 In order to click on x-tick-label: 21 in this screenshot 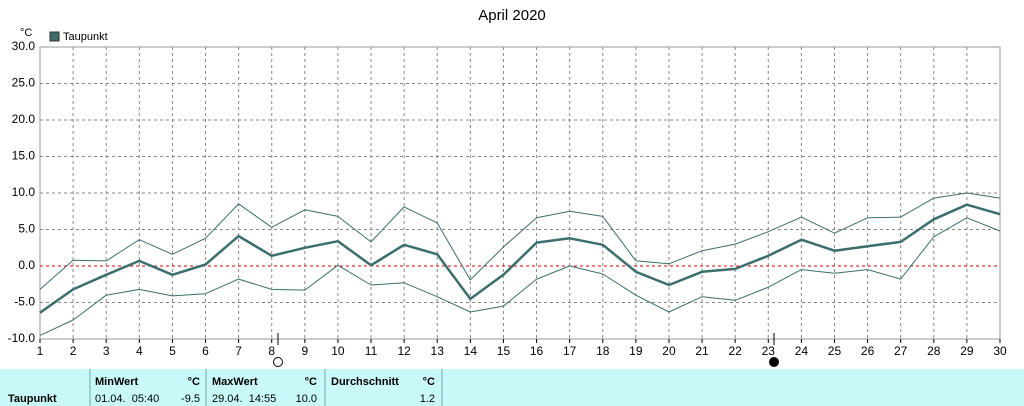, I will do `click(702, 351)`.